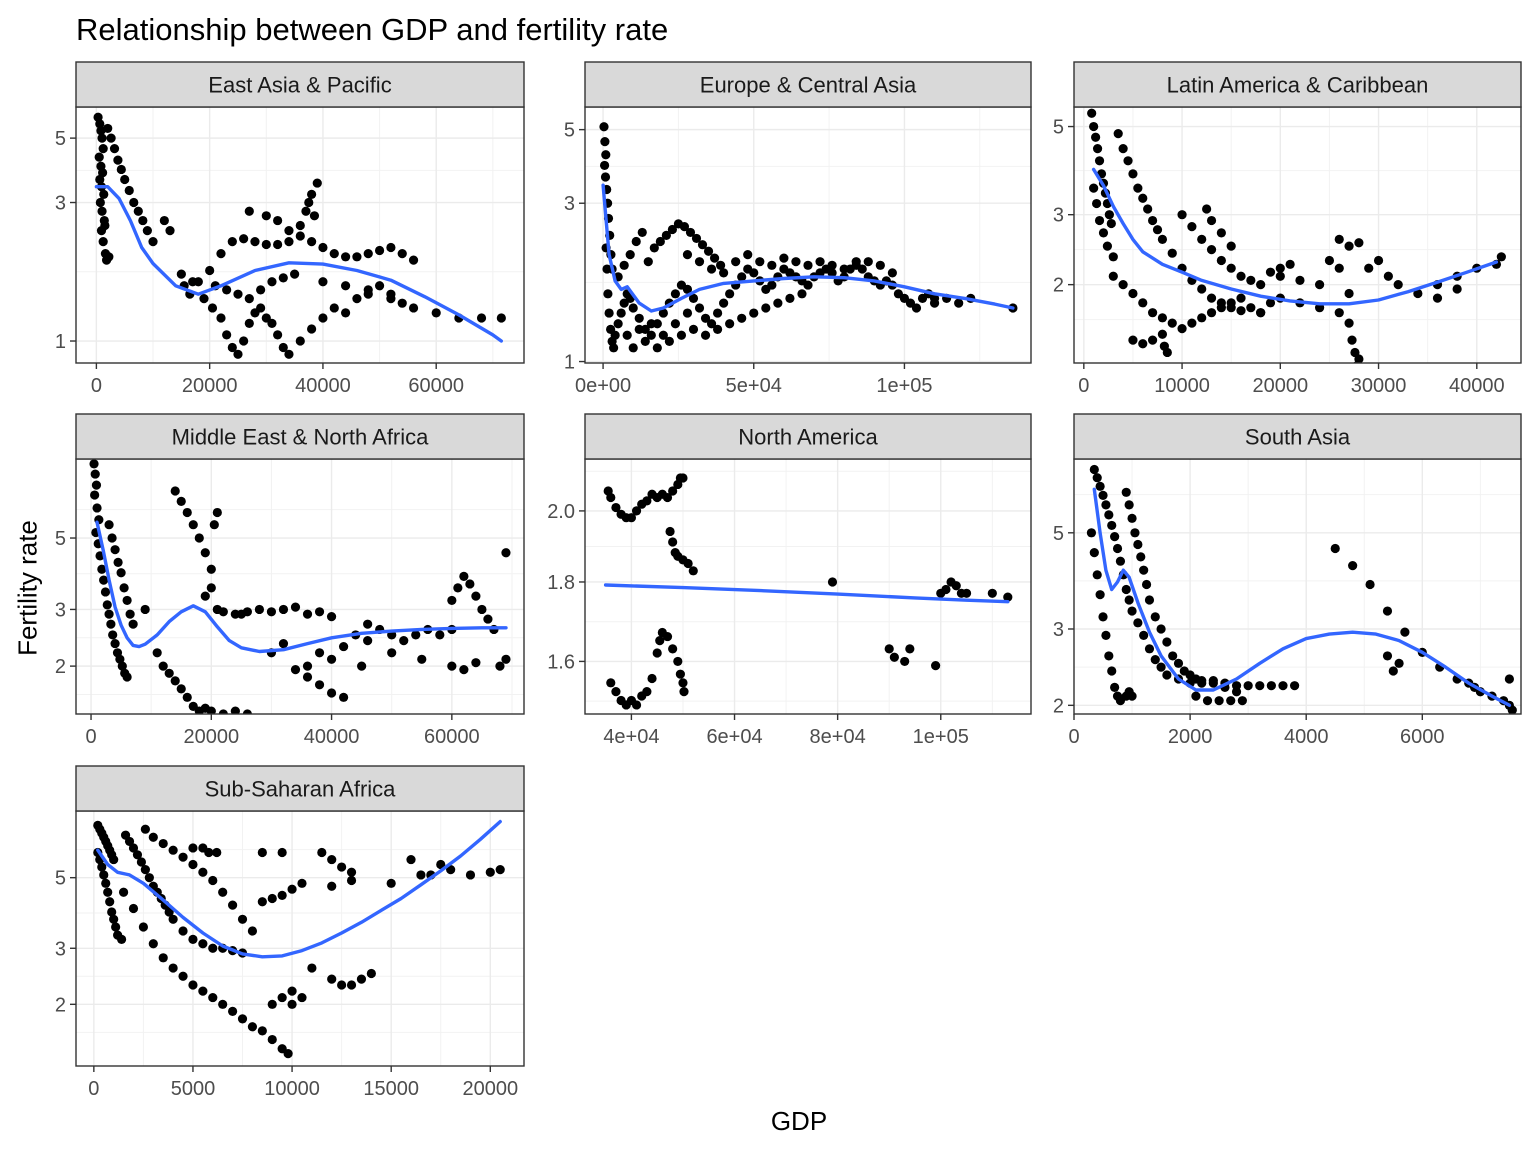  I want to click on y-tick-label: 3, so click(1058, 216).